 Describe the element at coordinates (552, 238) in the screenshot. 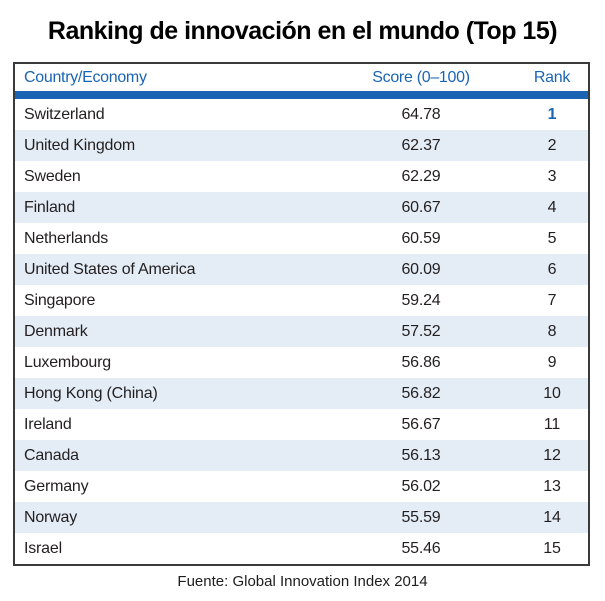

I see `rank-cell: 5` at that location.